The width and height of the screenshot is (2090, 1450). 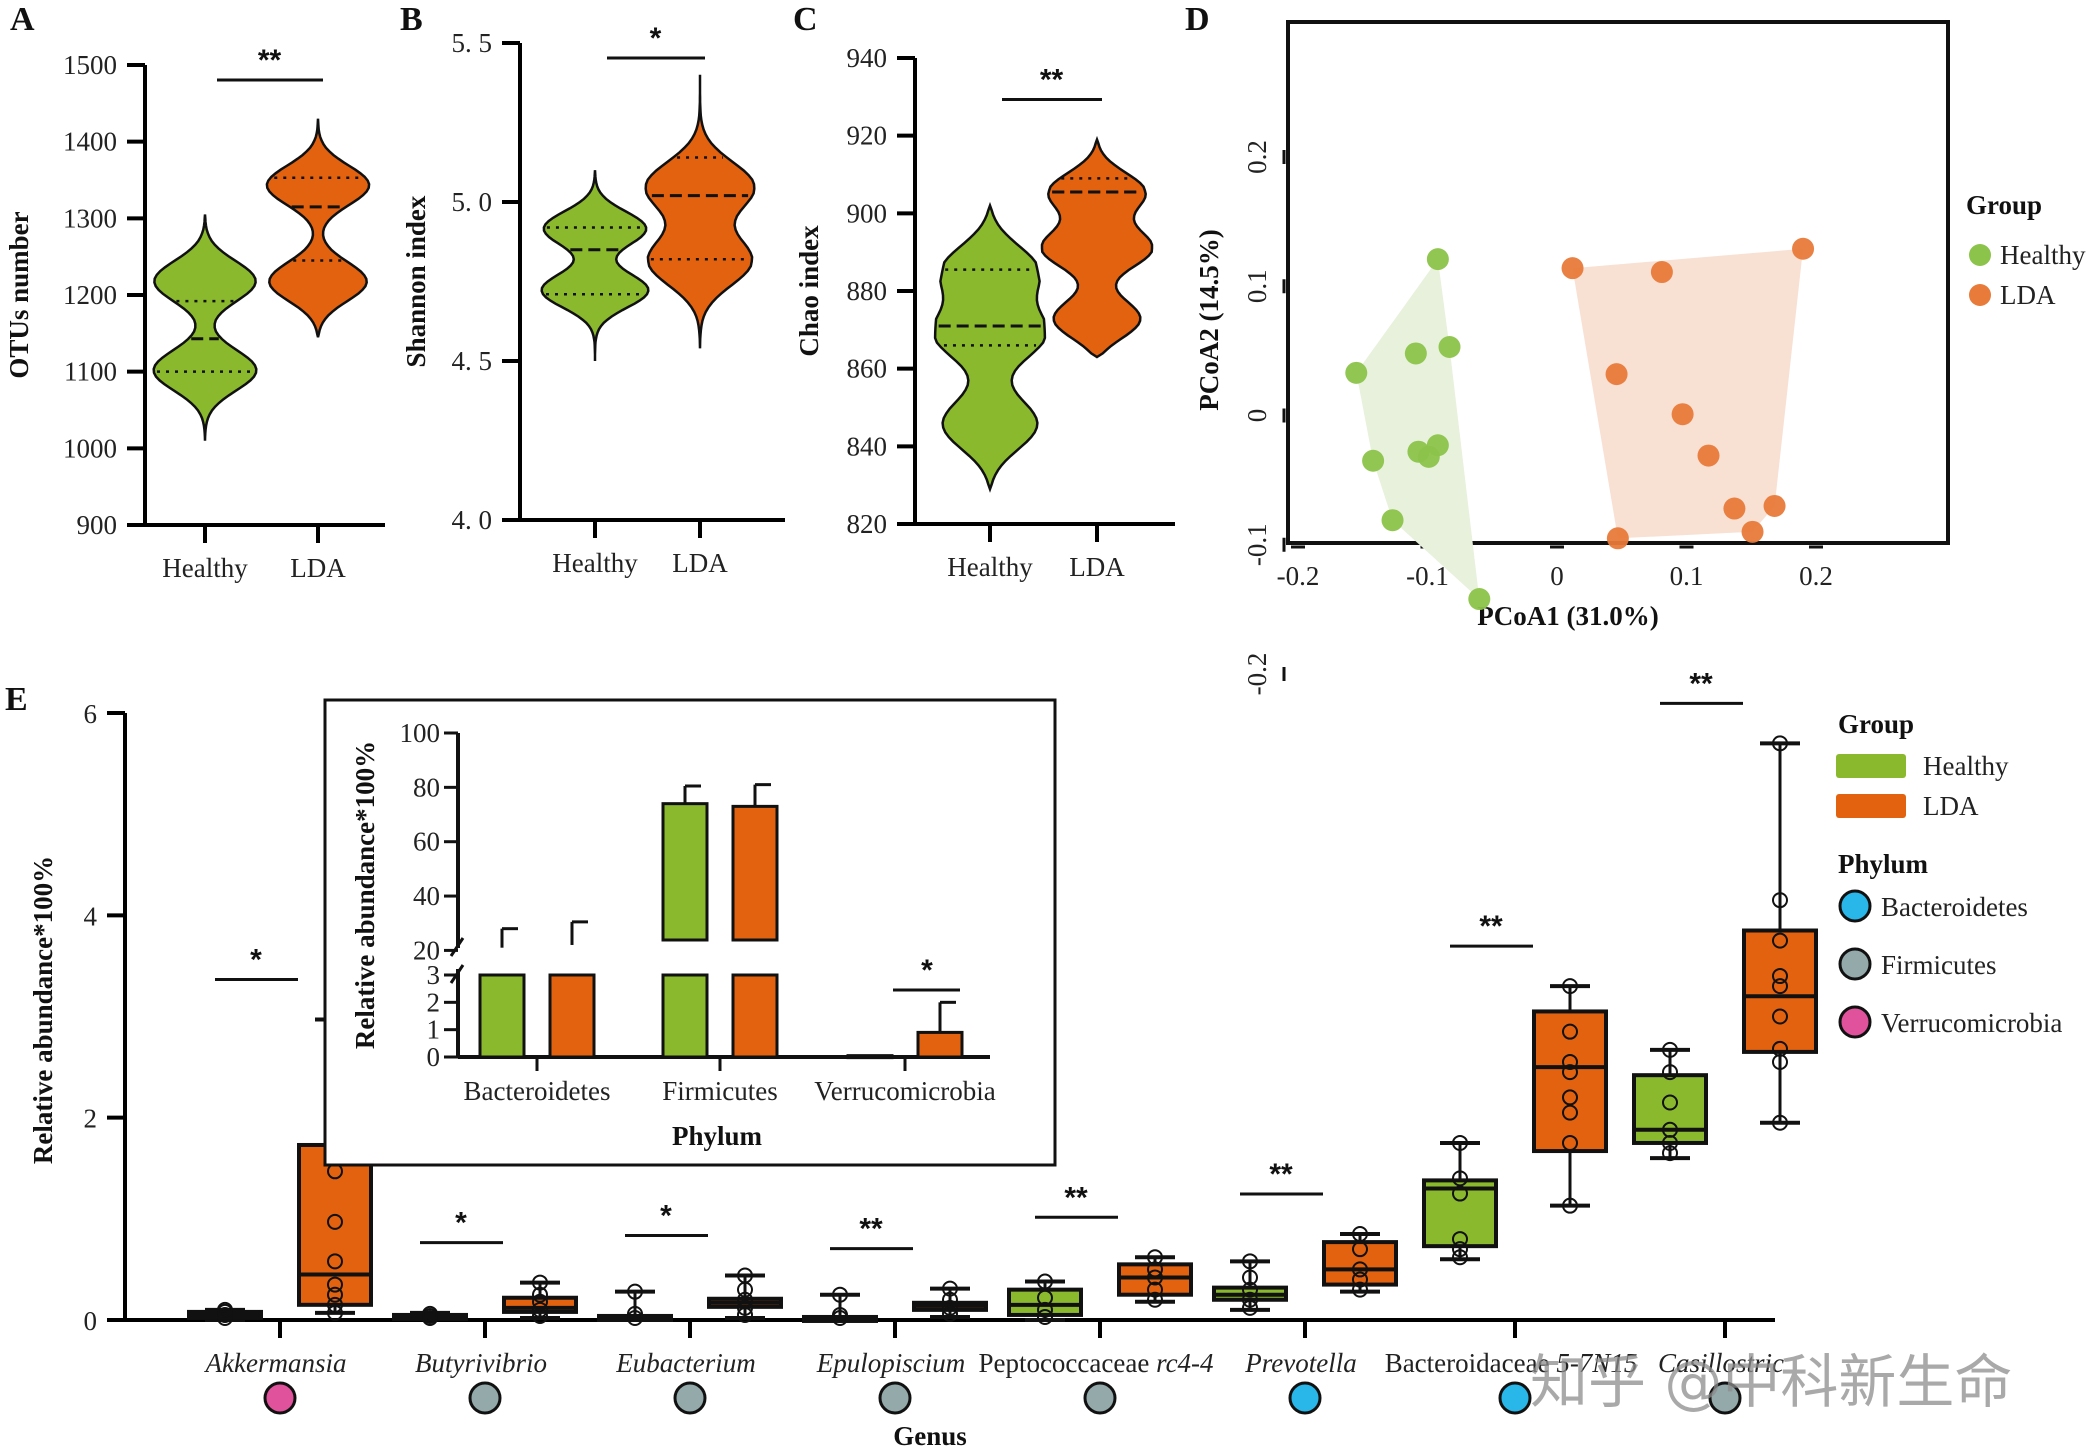 I want to click on genus-name: Epulopiscium, so click(x=891, y=1363).